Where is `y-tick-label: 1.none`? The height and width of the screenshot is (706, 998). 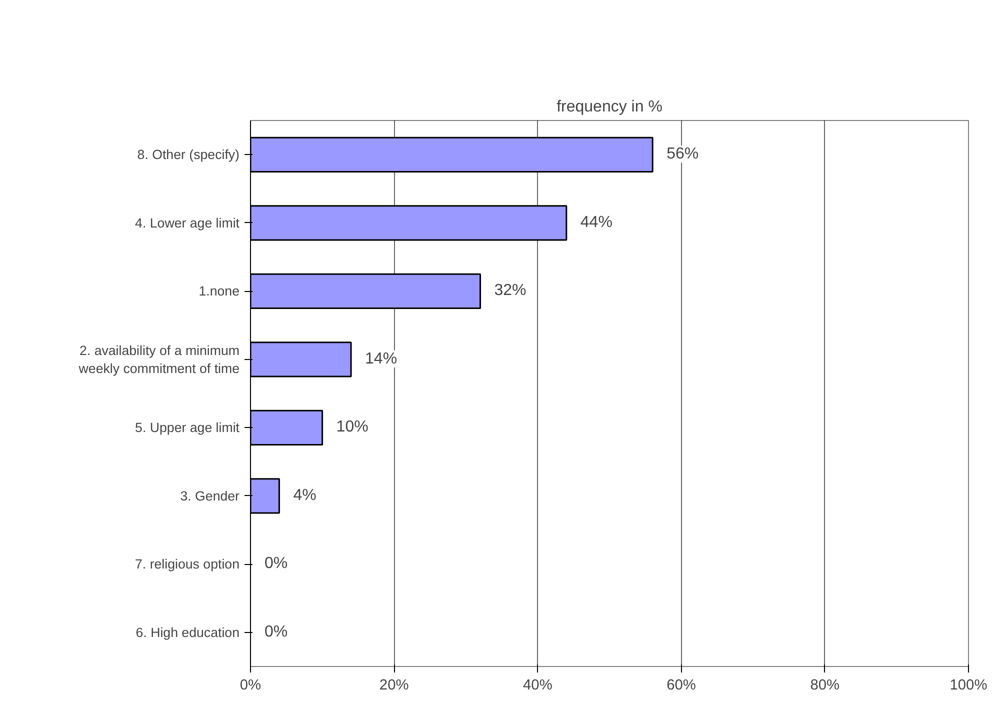
y-tick-label: 1.none is located at coordinates (219, 291).